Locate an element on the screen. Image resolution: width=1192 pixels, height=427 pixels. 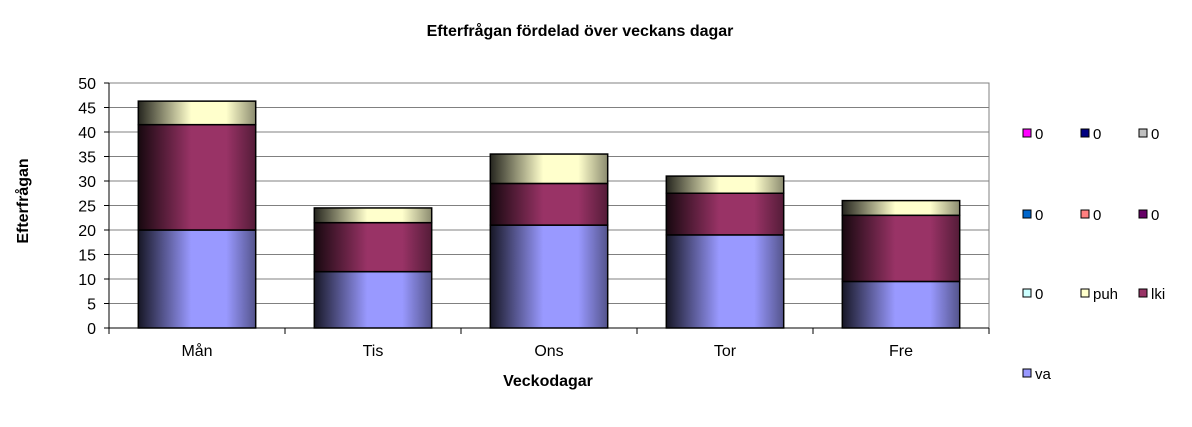
legend-label: lki is located at coordinates (1158, 294).